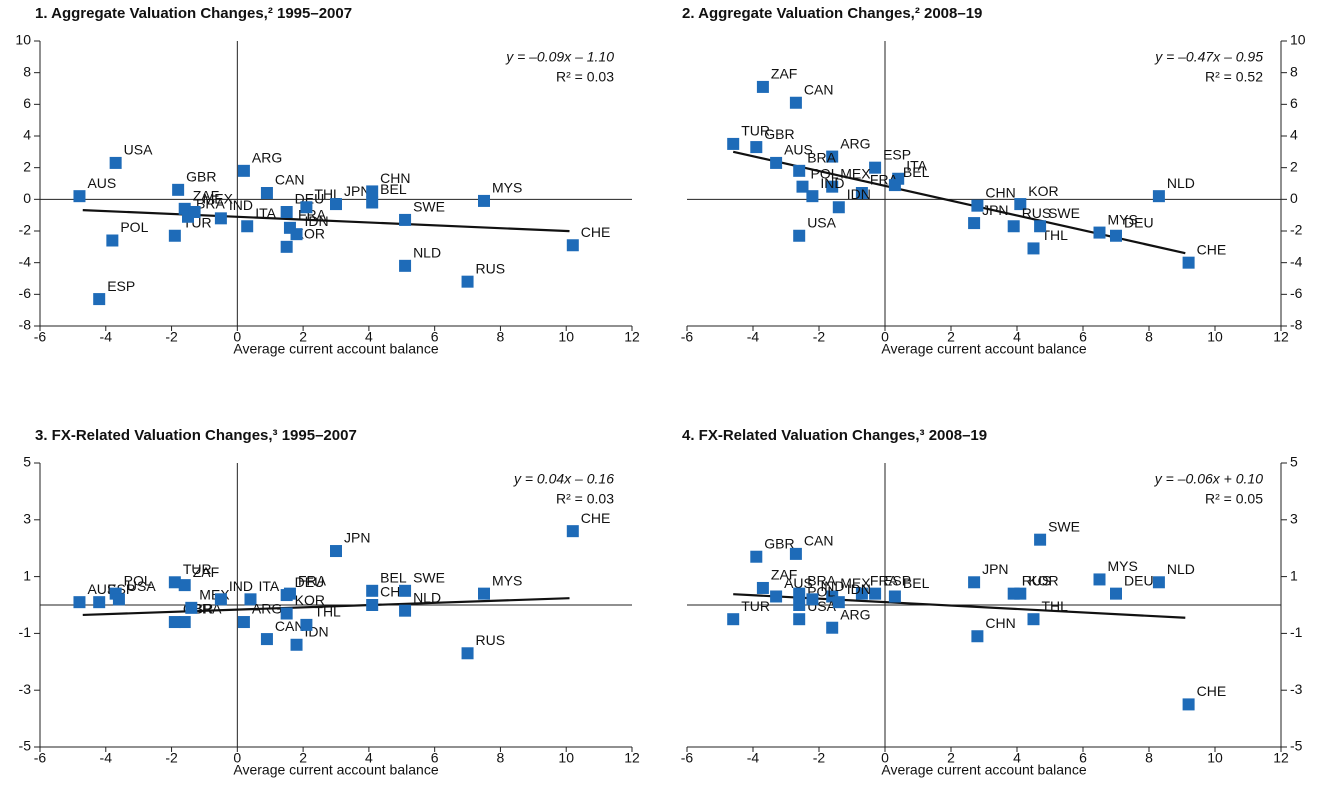  I want to click on y-tick-label: -2, so click(1296, 230).